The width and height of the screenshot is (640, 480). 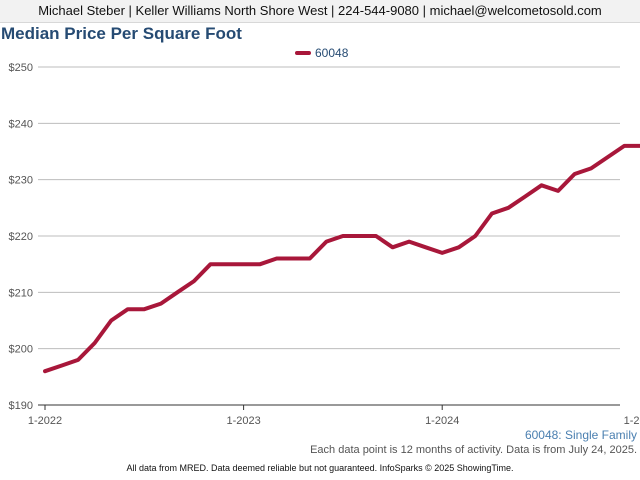 I want to click on x-tick-label: 1-2023, so click(x=243, y=421).